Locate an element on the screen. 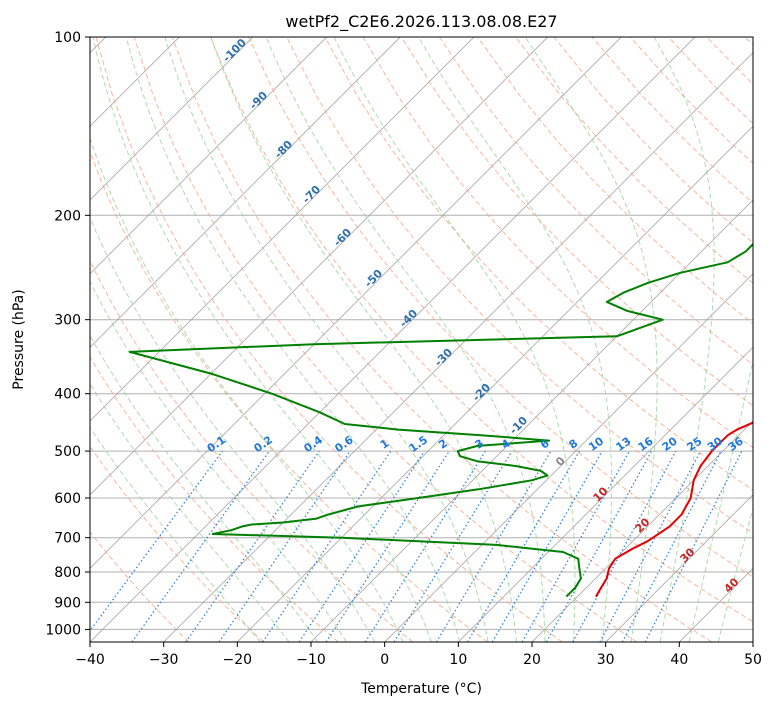 The width and height of the screenshot is (775, 708). y-tick-label: 900 is located at coordinates (67, 603).